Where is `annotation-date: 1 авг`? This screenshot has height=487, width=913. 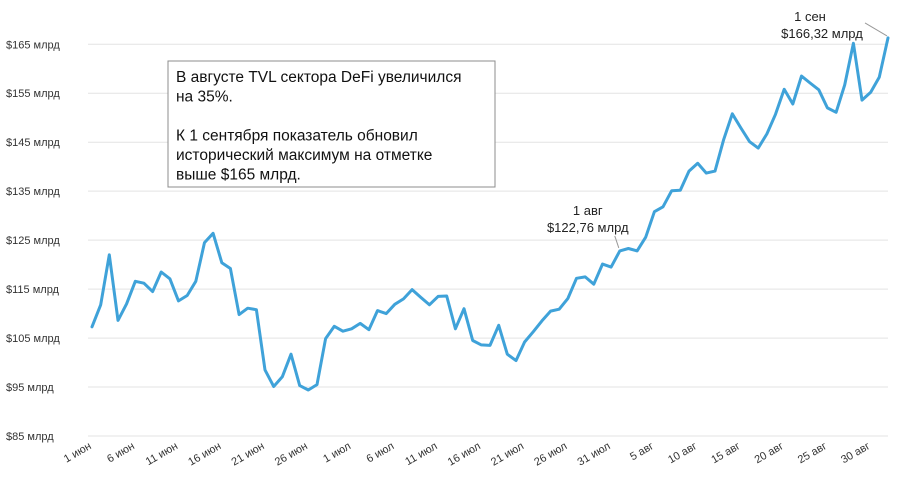
annotation-date: 1 авг is located at coordinates (588, 210).